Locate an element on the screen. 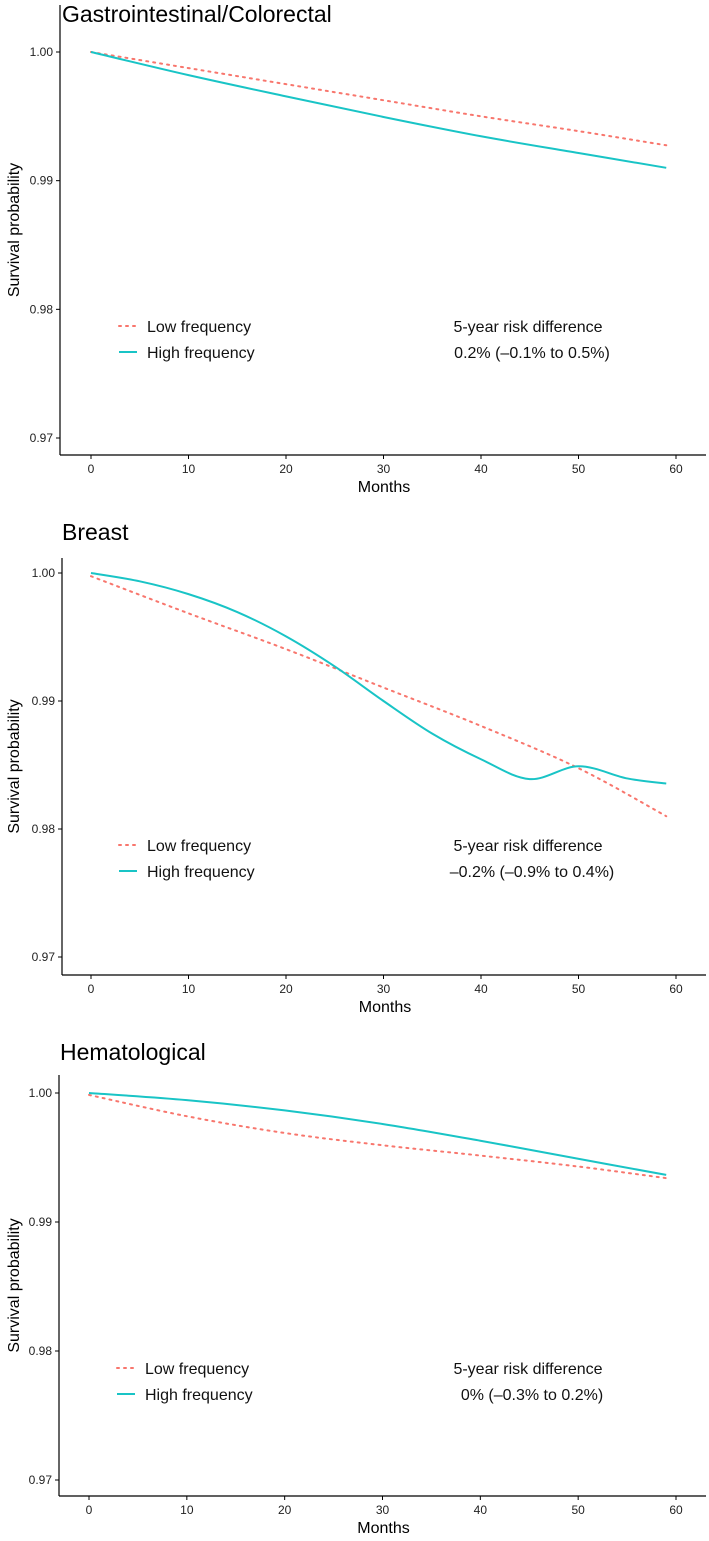 The height and width of the screenshot is (1541, 709). chart-title: Breast is located at coordinates (95, 532).